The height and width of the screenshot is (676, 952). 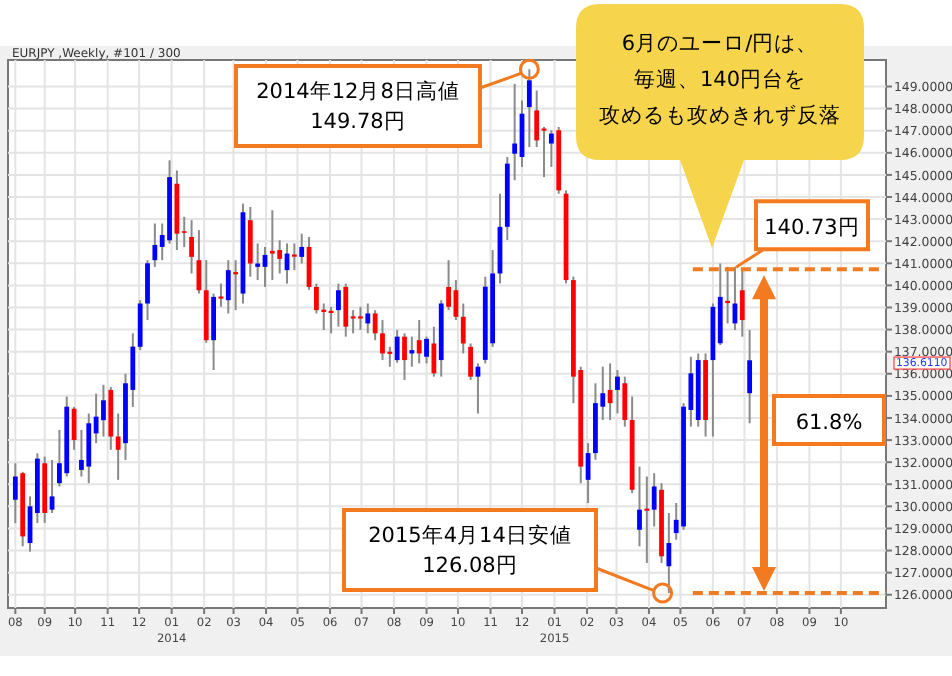 I want to click on annotation: 2015年4月14日安値 126.08円, so click(x=470, y=550).